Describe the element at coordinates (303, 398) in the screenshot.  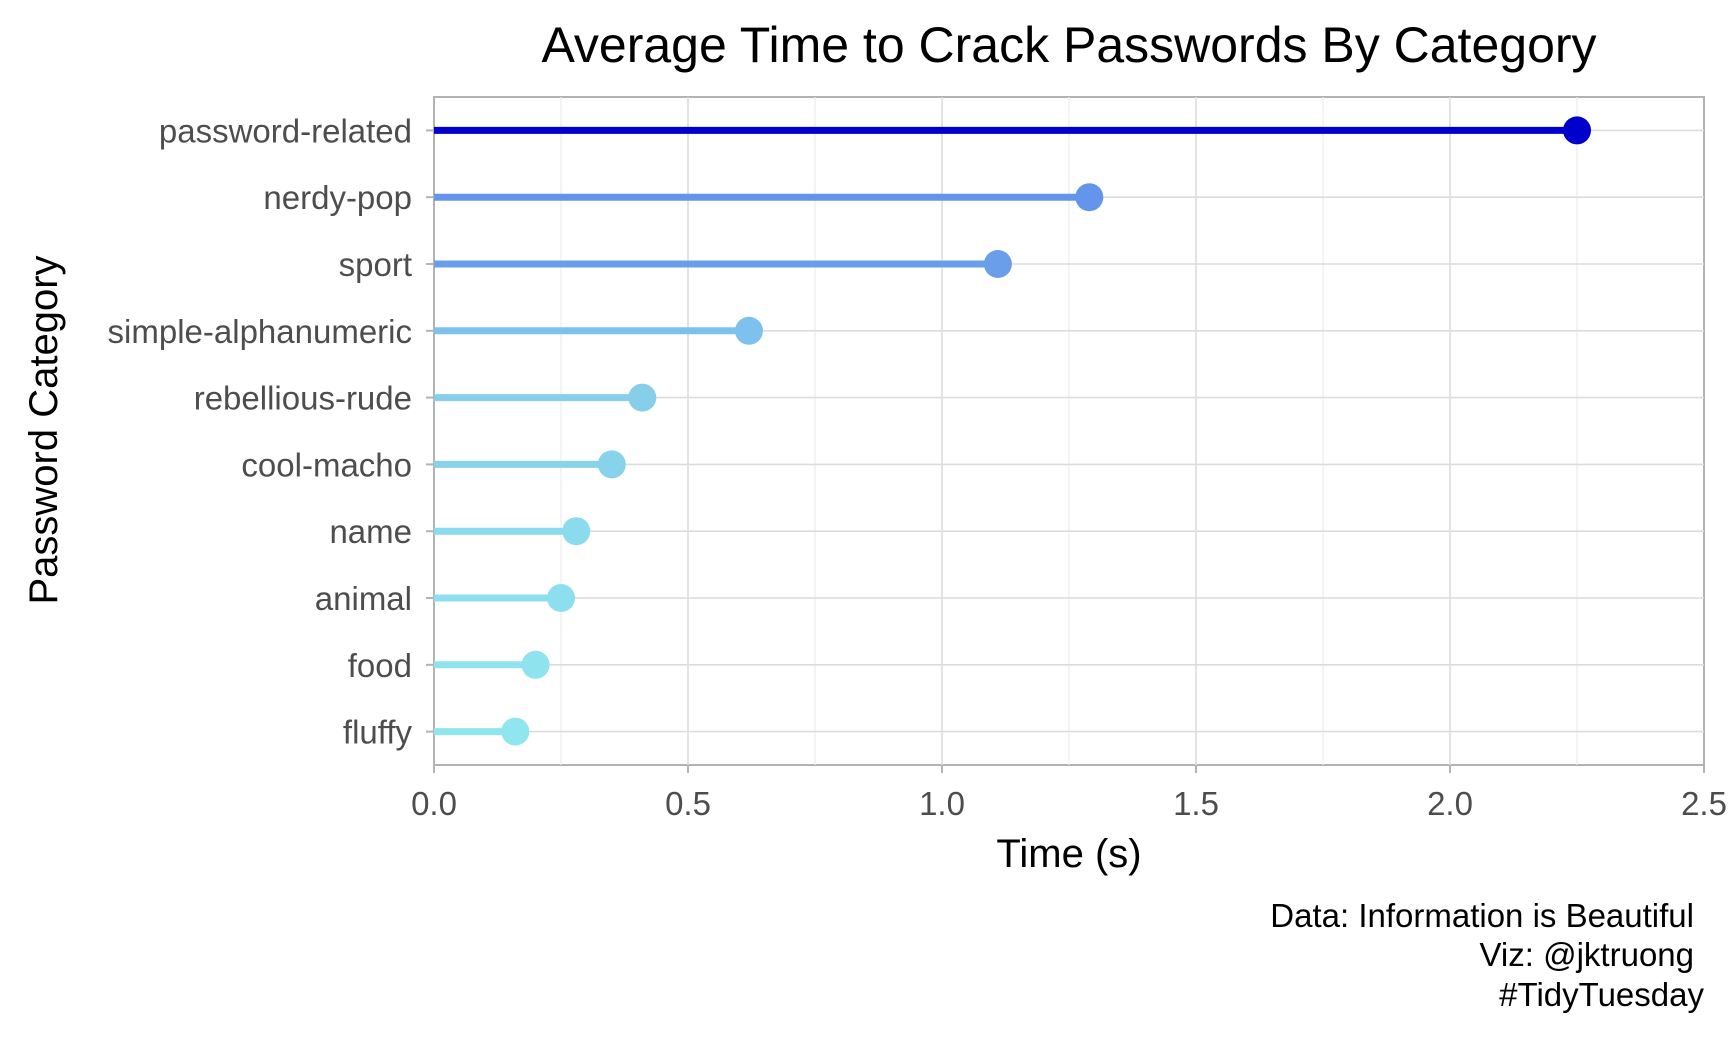
I see `y-tick-label-rebellious-rude: rebellious-rude` at that location.